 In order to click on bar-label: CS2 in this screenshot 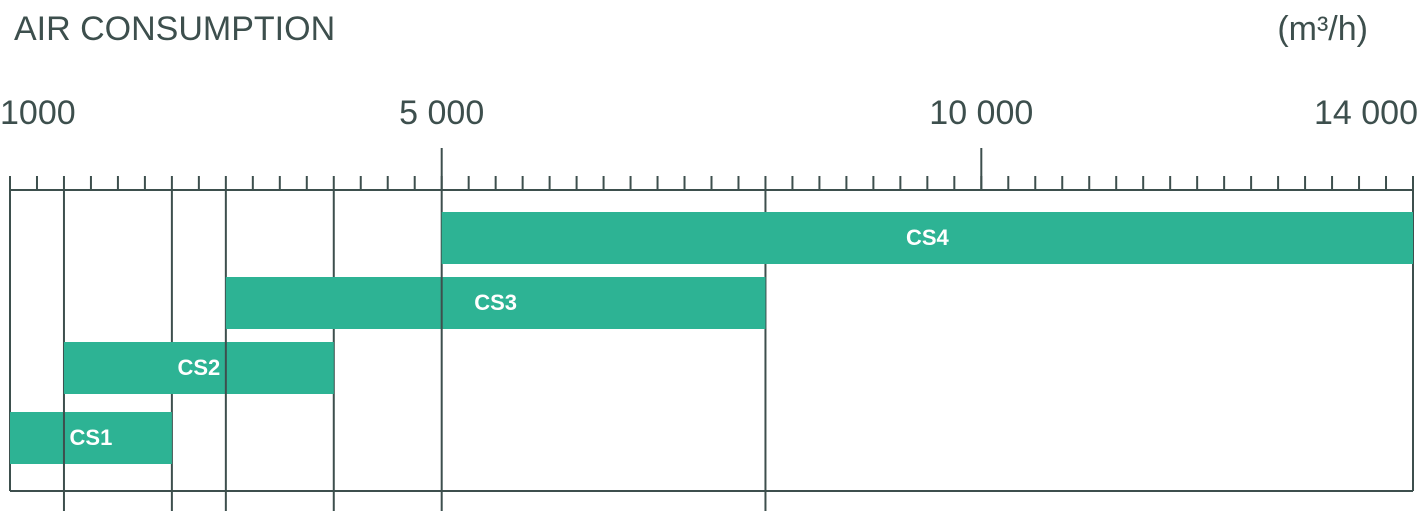, I will do `click(198, 367)`.